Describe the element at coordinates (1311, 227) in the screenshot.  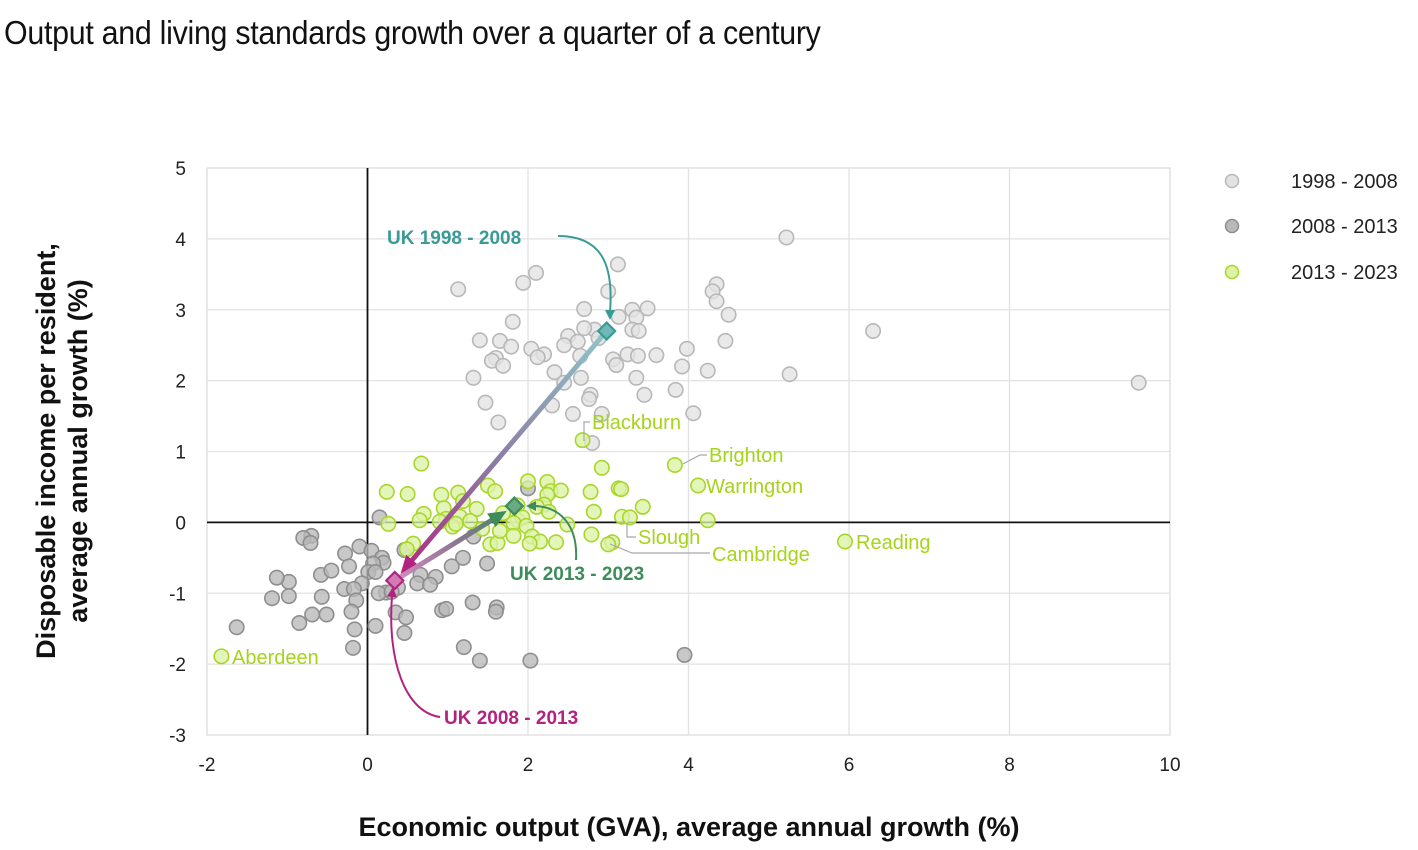
I see `legend-item-2008-2013: 2008 - 2013` at that location.